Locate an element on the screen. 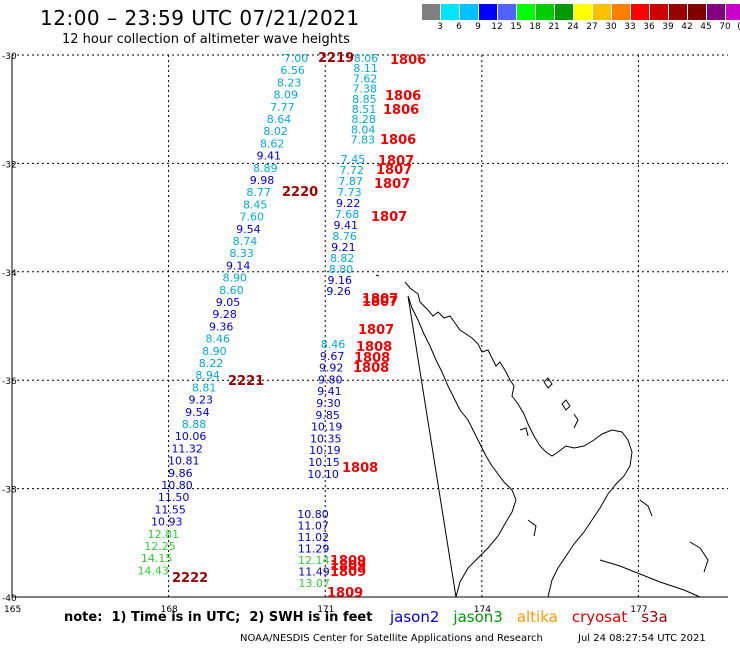 This screenshot has width=740, height=650. wave-height-value: 8.06 is located at coordinates (366, 58).